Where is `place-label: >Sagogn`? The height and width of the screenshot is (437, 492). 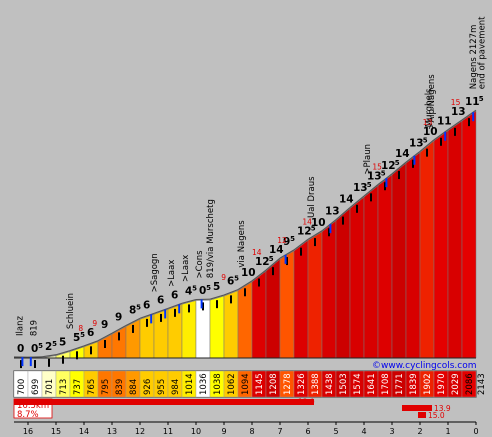
place-label: >Sagogn is located at coordinates (155, 272).